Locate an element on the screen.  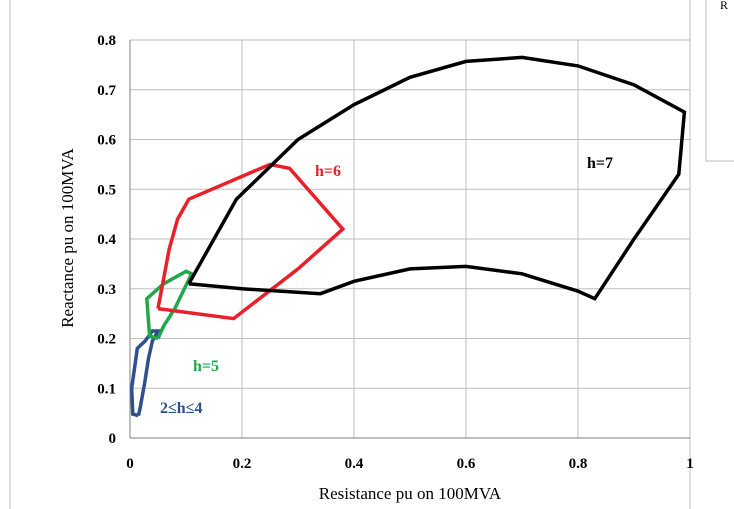
x-tick-label: 1 is located at coordinates (690, 464).